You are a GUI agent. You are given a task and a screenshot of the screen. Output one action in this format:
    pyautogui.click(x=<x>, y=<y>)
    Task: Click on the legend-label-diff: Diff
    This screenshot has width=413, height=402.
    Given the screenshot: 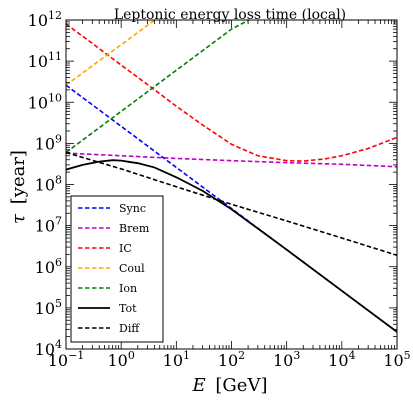 What is the action you would take?
    pyautogui.click(x=129, y=328)
    